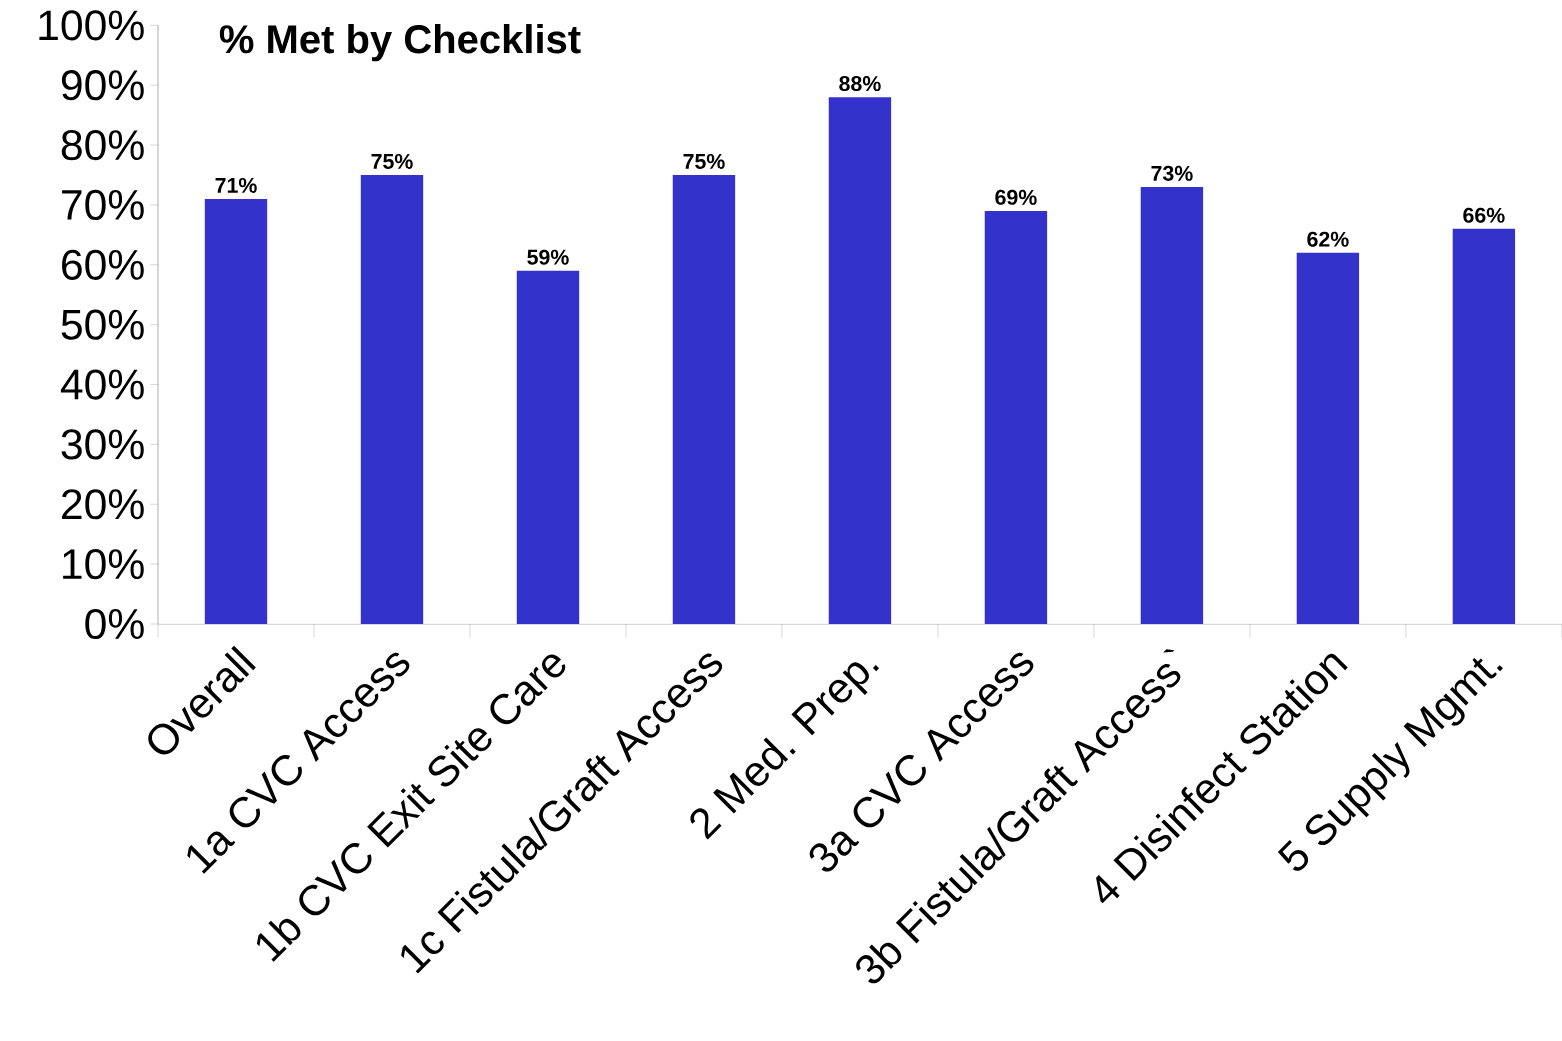 The image size is (1562, 1041). What do you see at coordinates (102, 384) in the screenshot?
I see `y-tick-label: 40%` at bounding box center [102, 384].